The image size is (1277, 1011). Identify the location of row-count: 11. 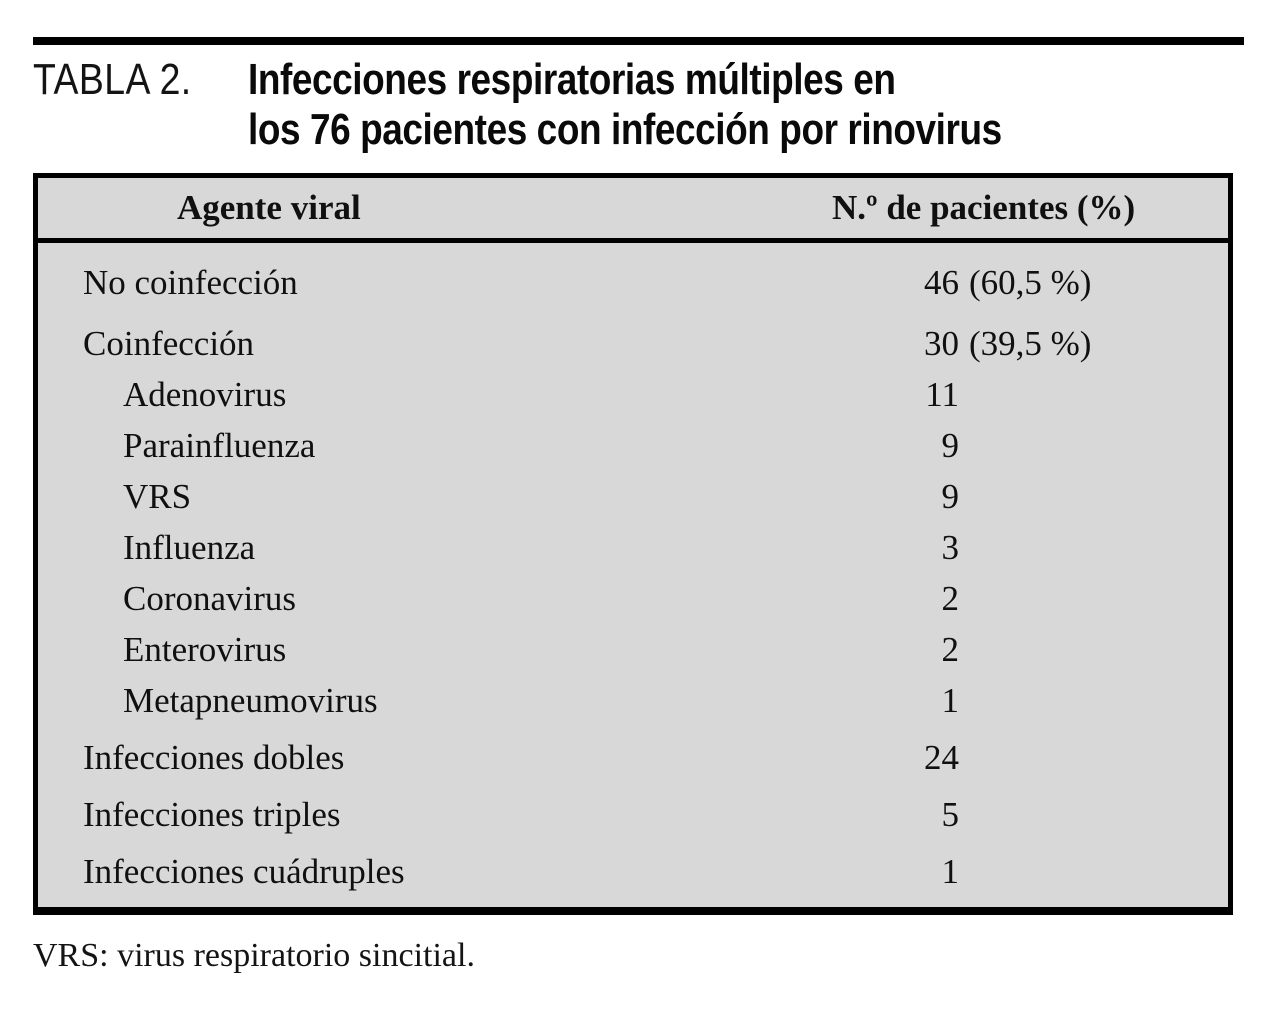
(942, 394).